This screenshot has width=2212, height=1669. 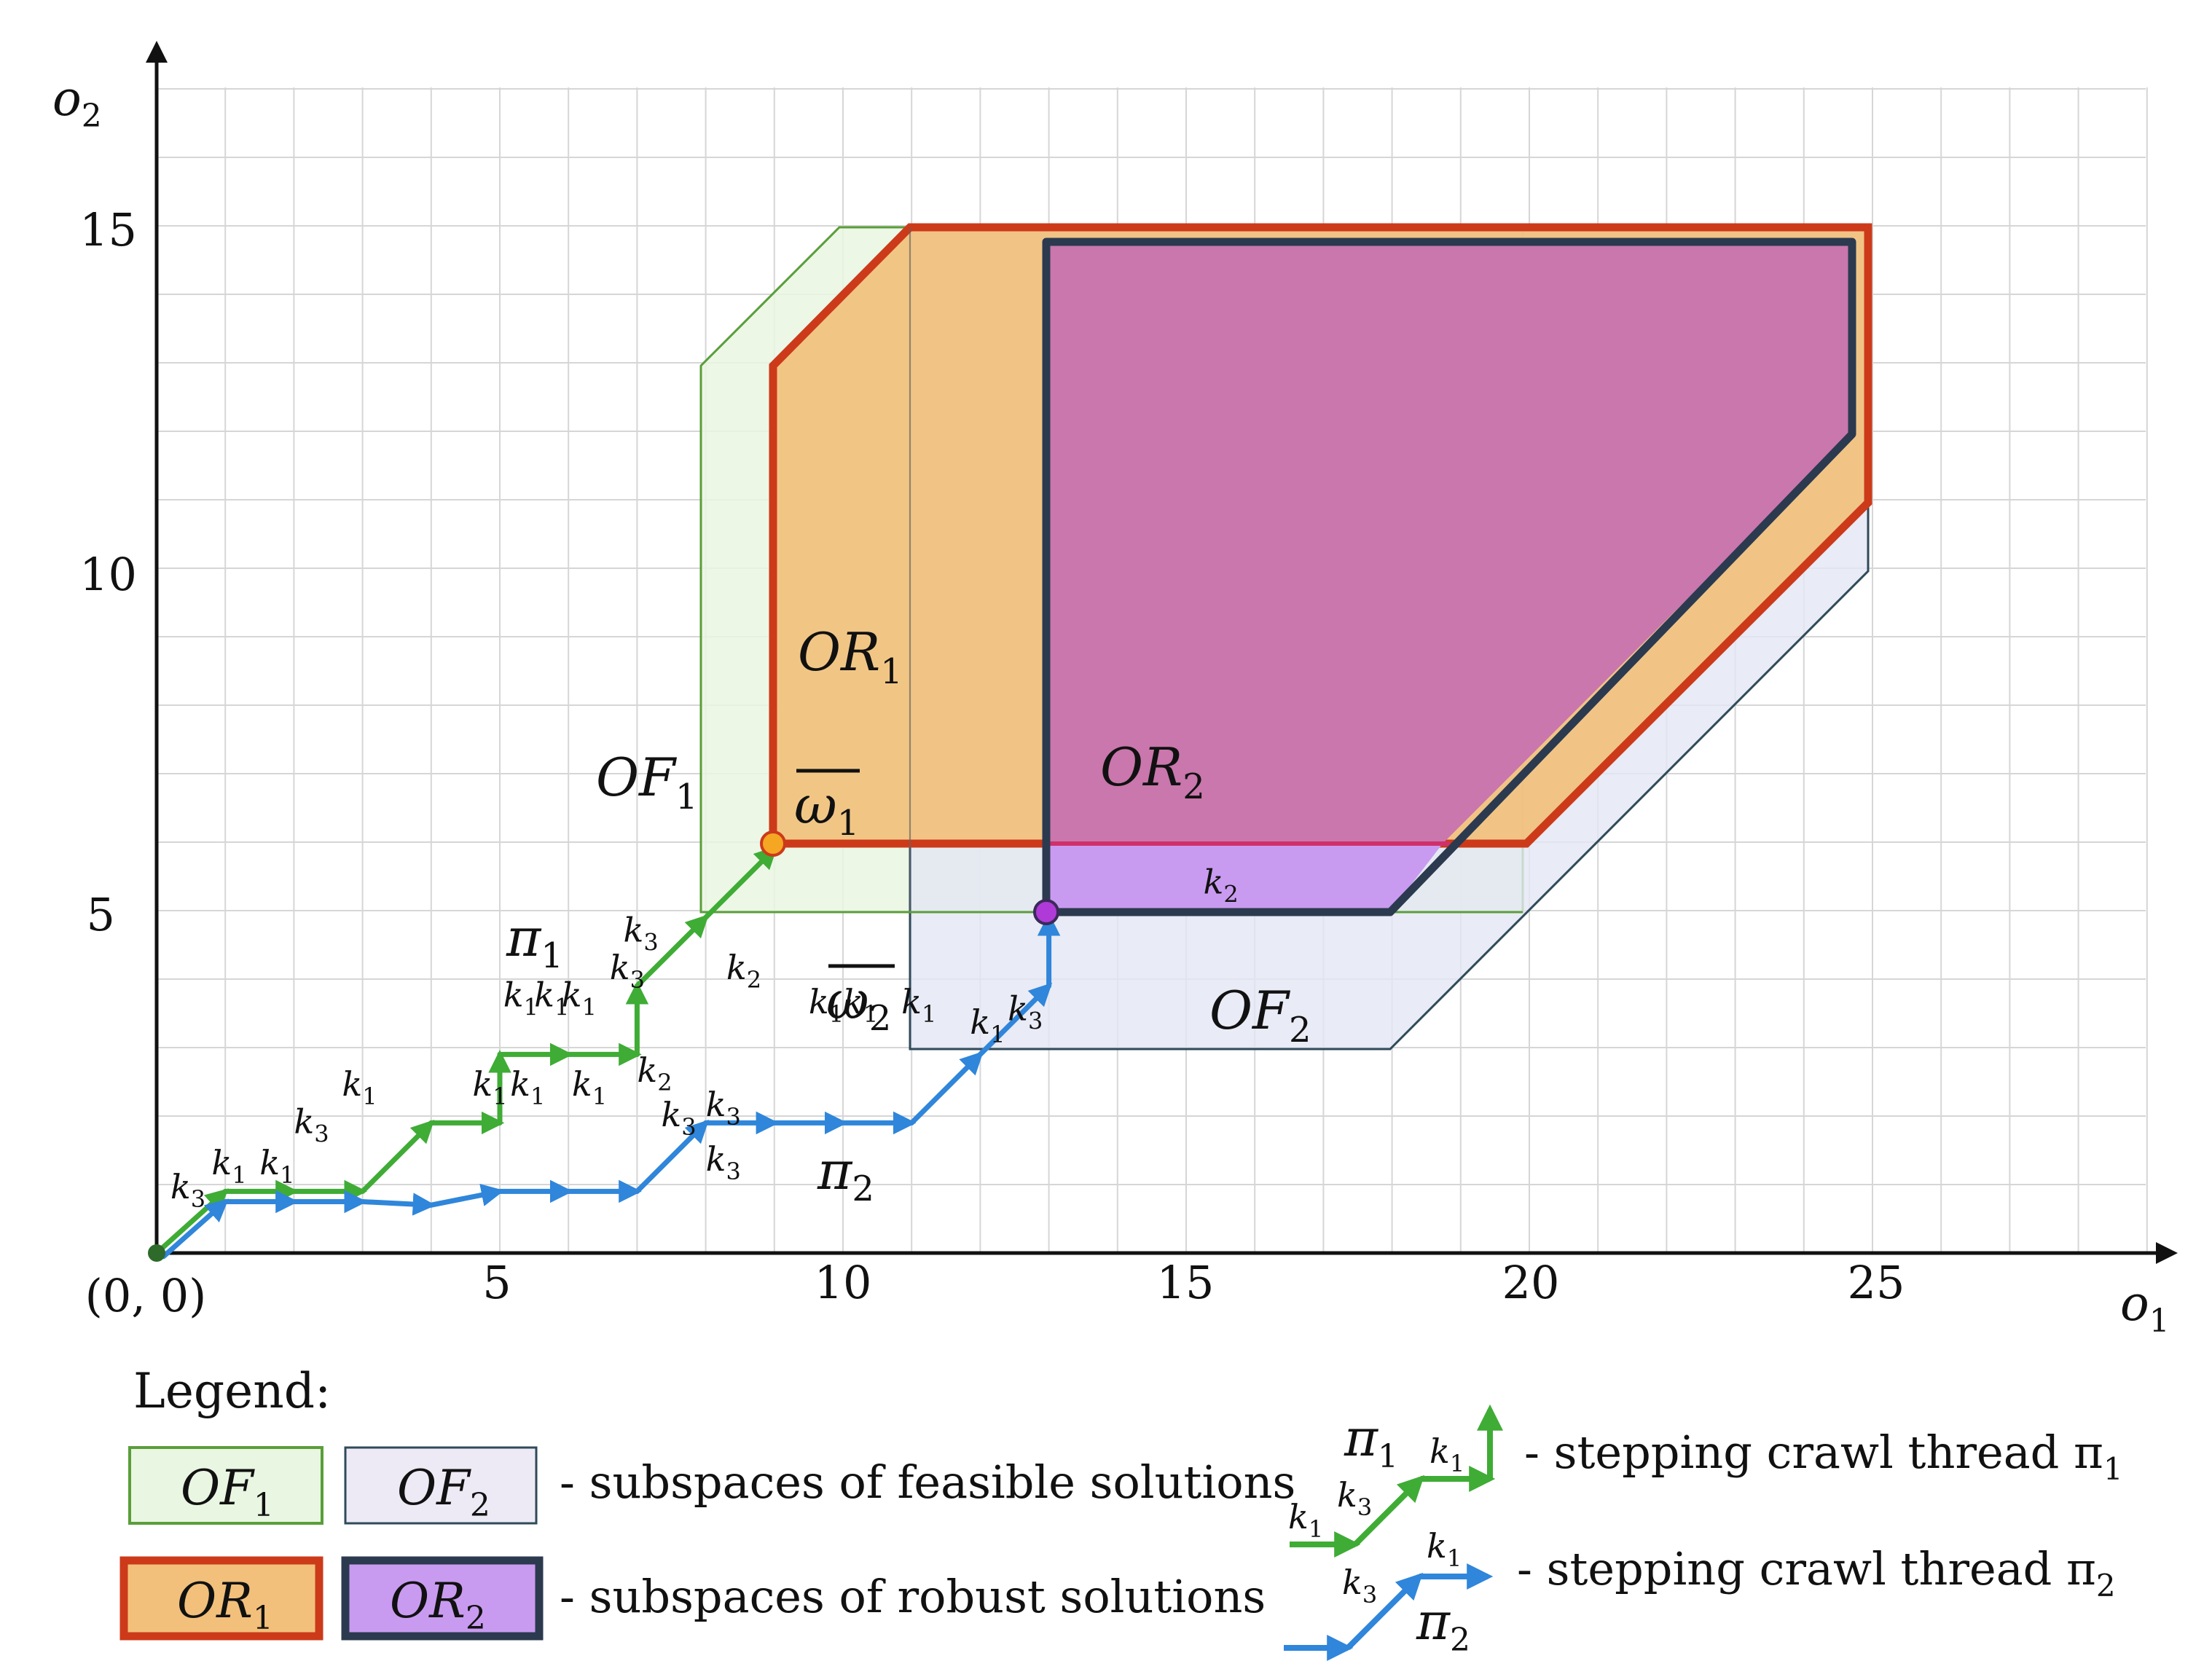 What do you see at coordinates (1389, 1612) in the screenshot?
I see `legend-thread-pi2` at bounding box center [1389, 1612].